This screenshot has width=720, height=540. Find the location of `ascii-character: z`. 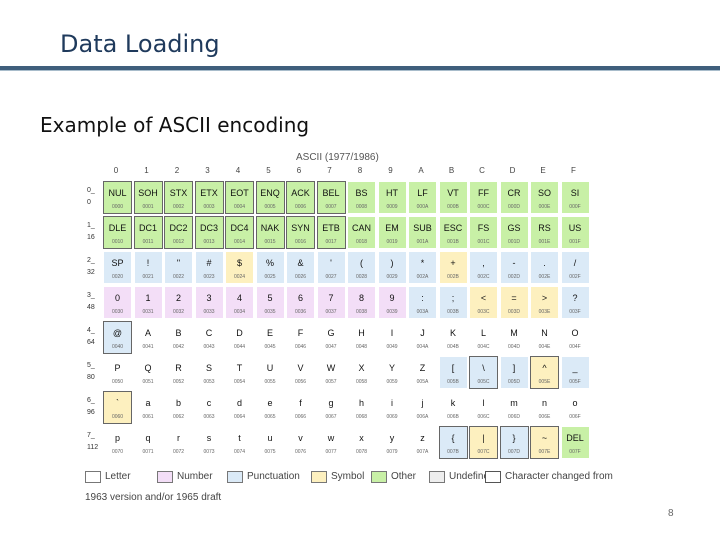

ascii-character: z is located at coordinates (422, 438).